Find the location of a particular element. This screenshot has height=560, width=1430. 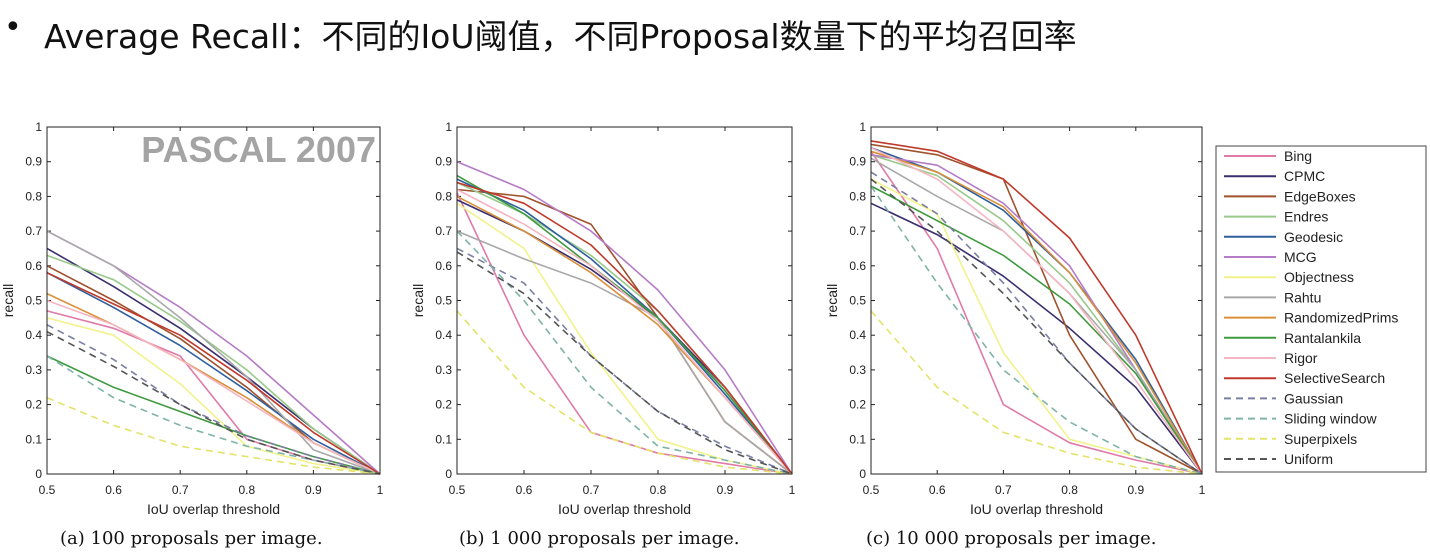

series-line-superpixels: Superpixels is located at coordinates (624, 392).